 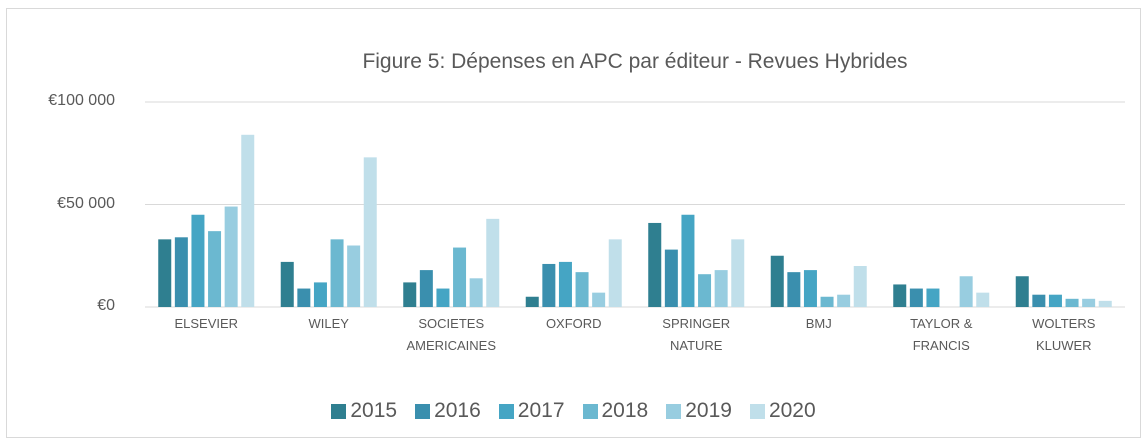 What do you see at coordinates (708, 410) in the screenshot?
I see `legend-label: 2019` at bounding box center [708, 410].